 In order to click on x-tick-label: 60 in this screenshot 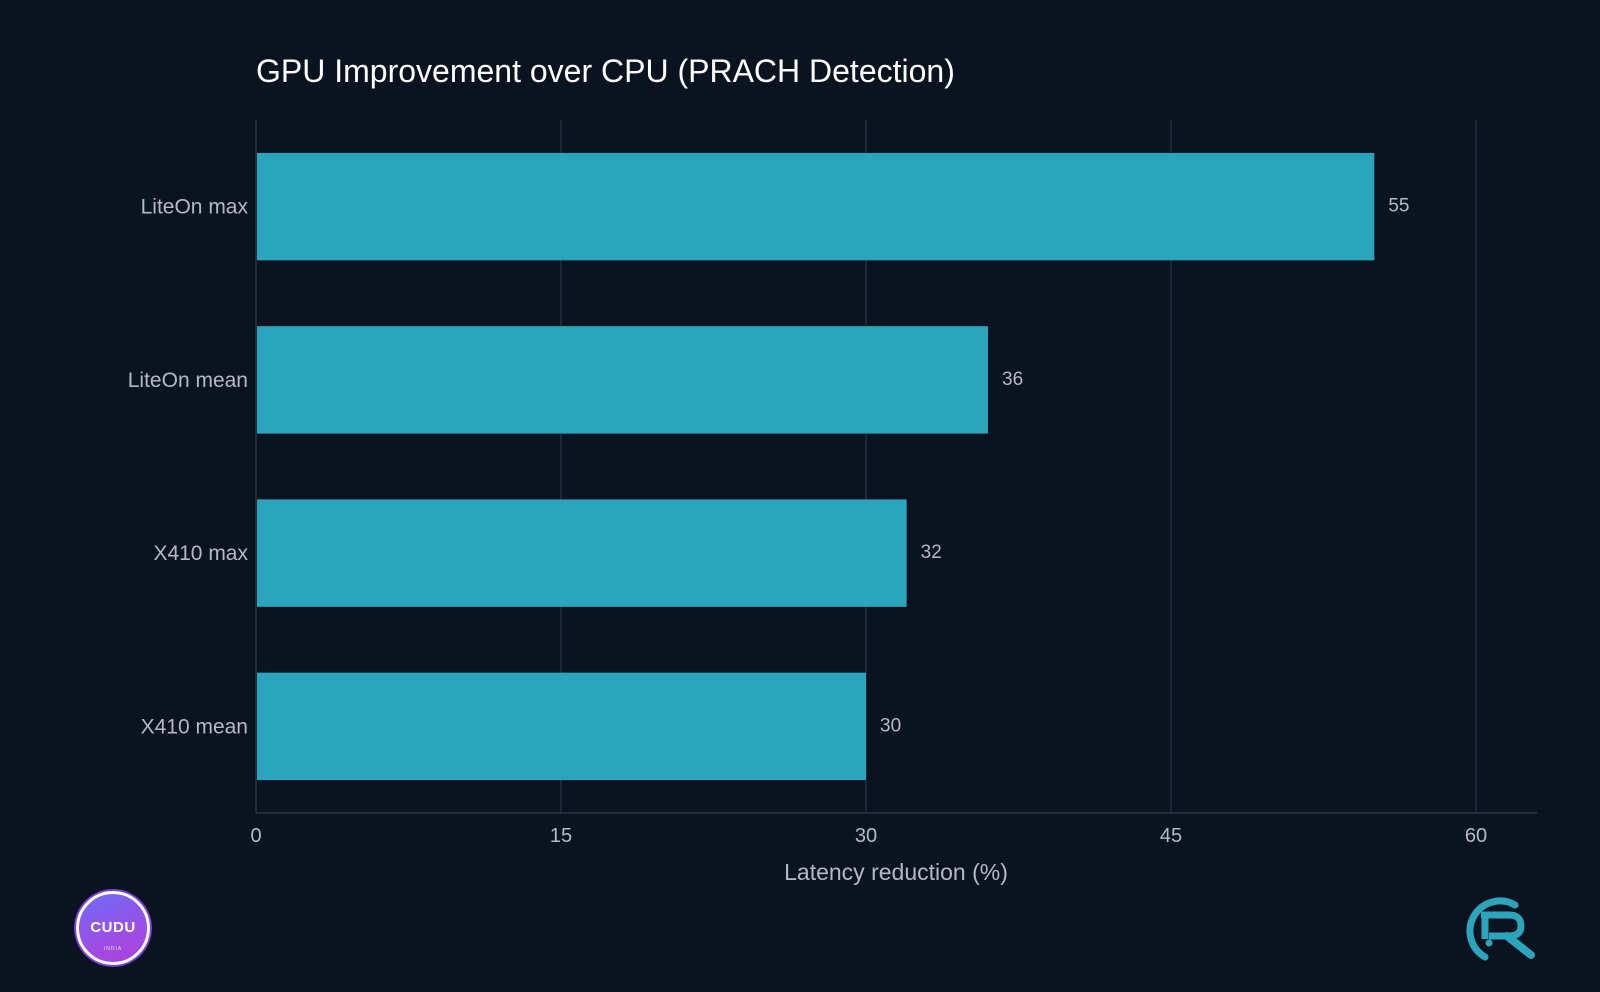, I will do `click(1476, 836)`.